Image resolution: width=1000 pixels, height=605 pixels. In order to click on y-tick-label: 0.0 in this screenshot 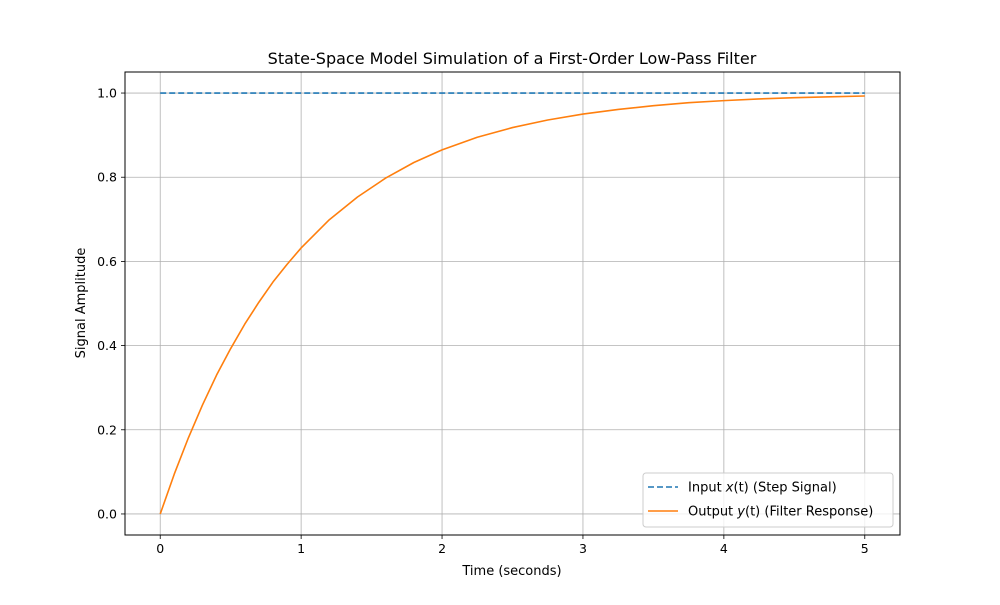, I will do `click(107, 513)`.